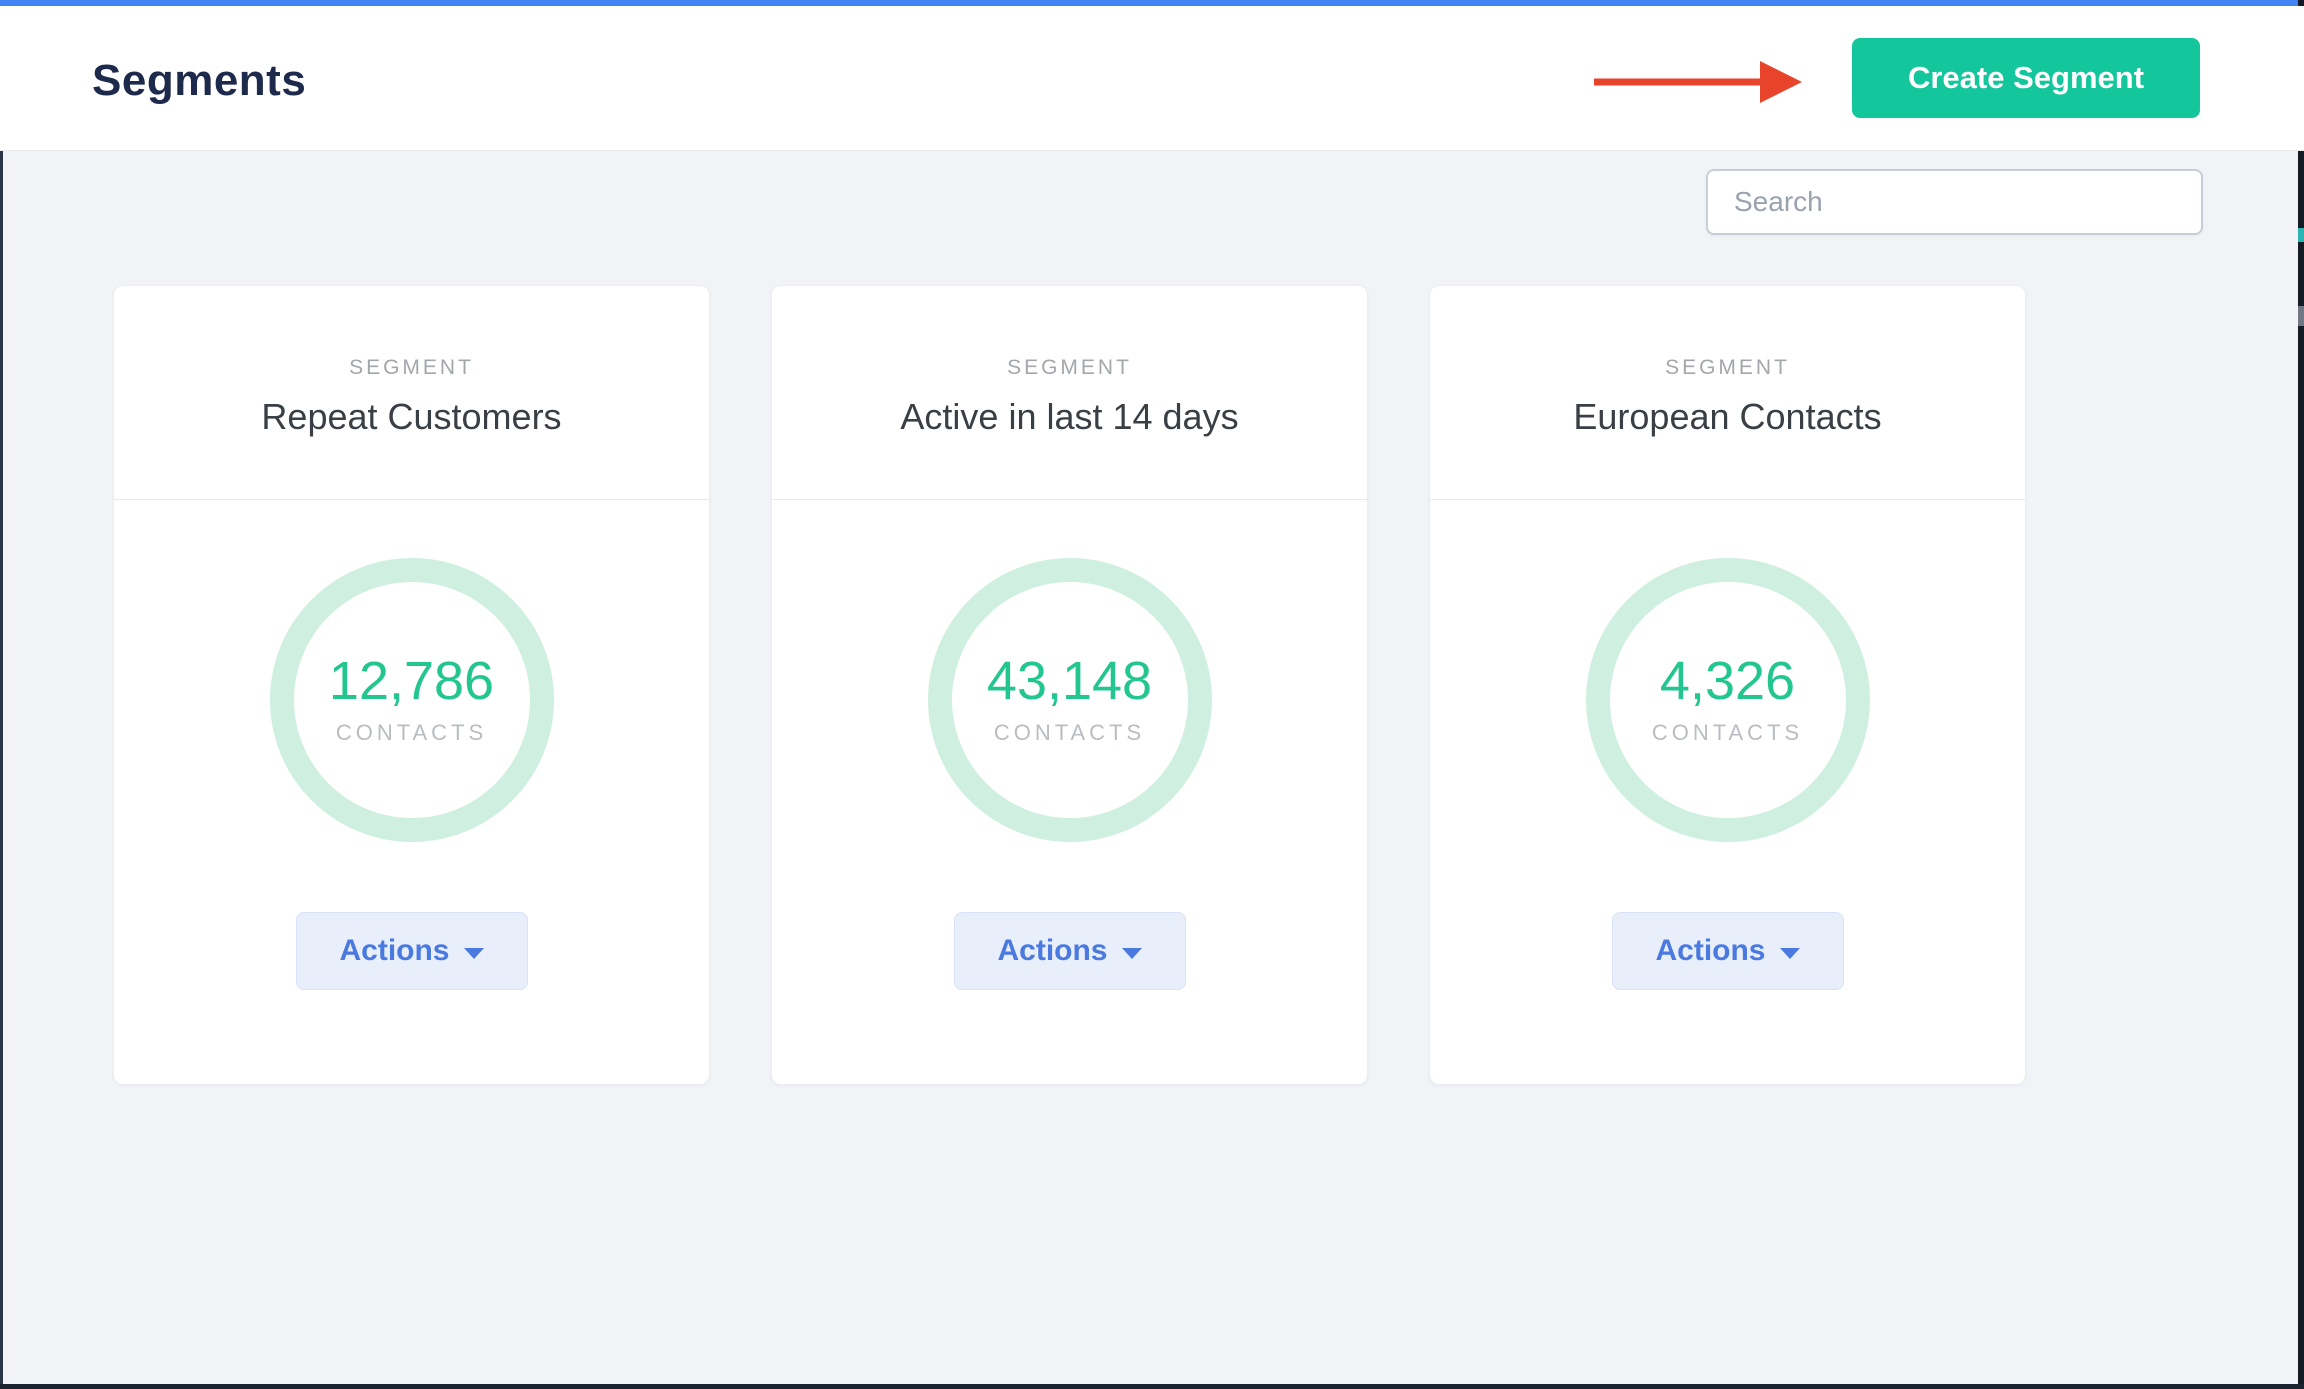 The image size is (2304, 1389). I want to click on contacts-count: 43,148, so click(1069, 681).